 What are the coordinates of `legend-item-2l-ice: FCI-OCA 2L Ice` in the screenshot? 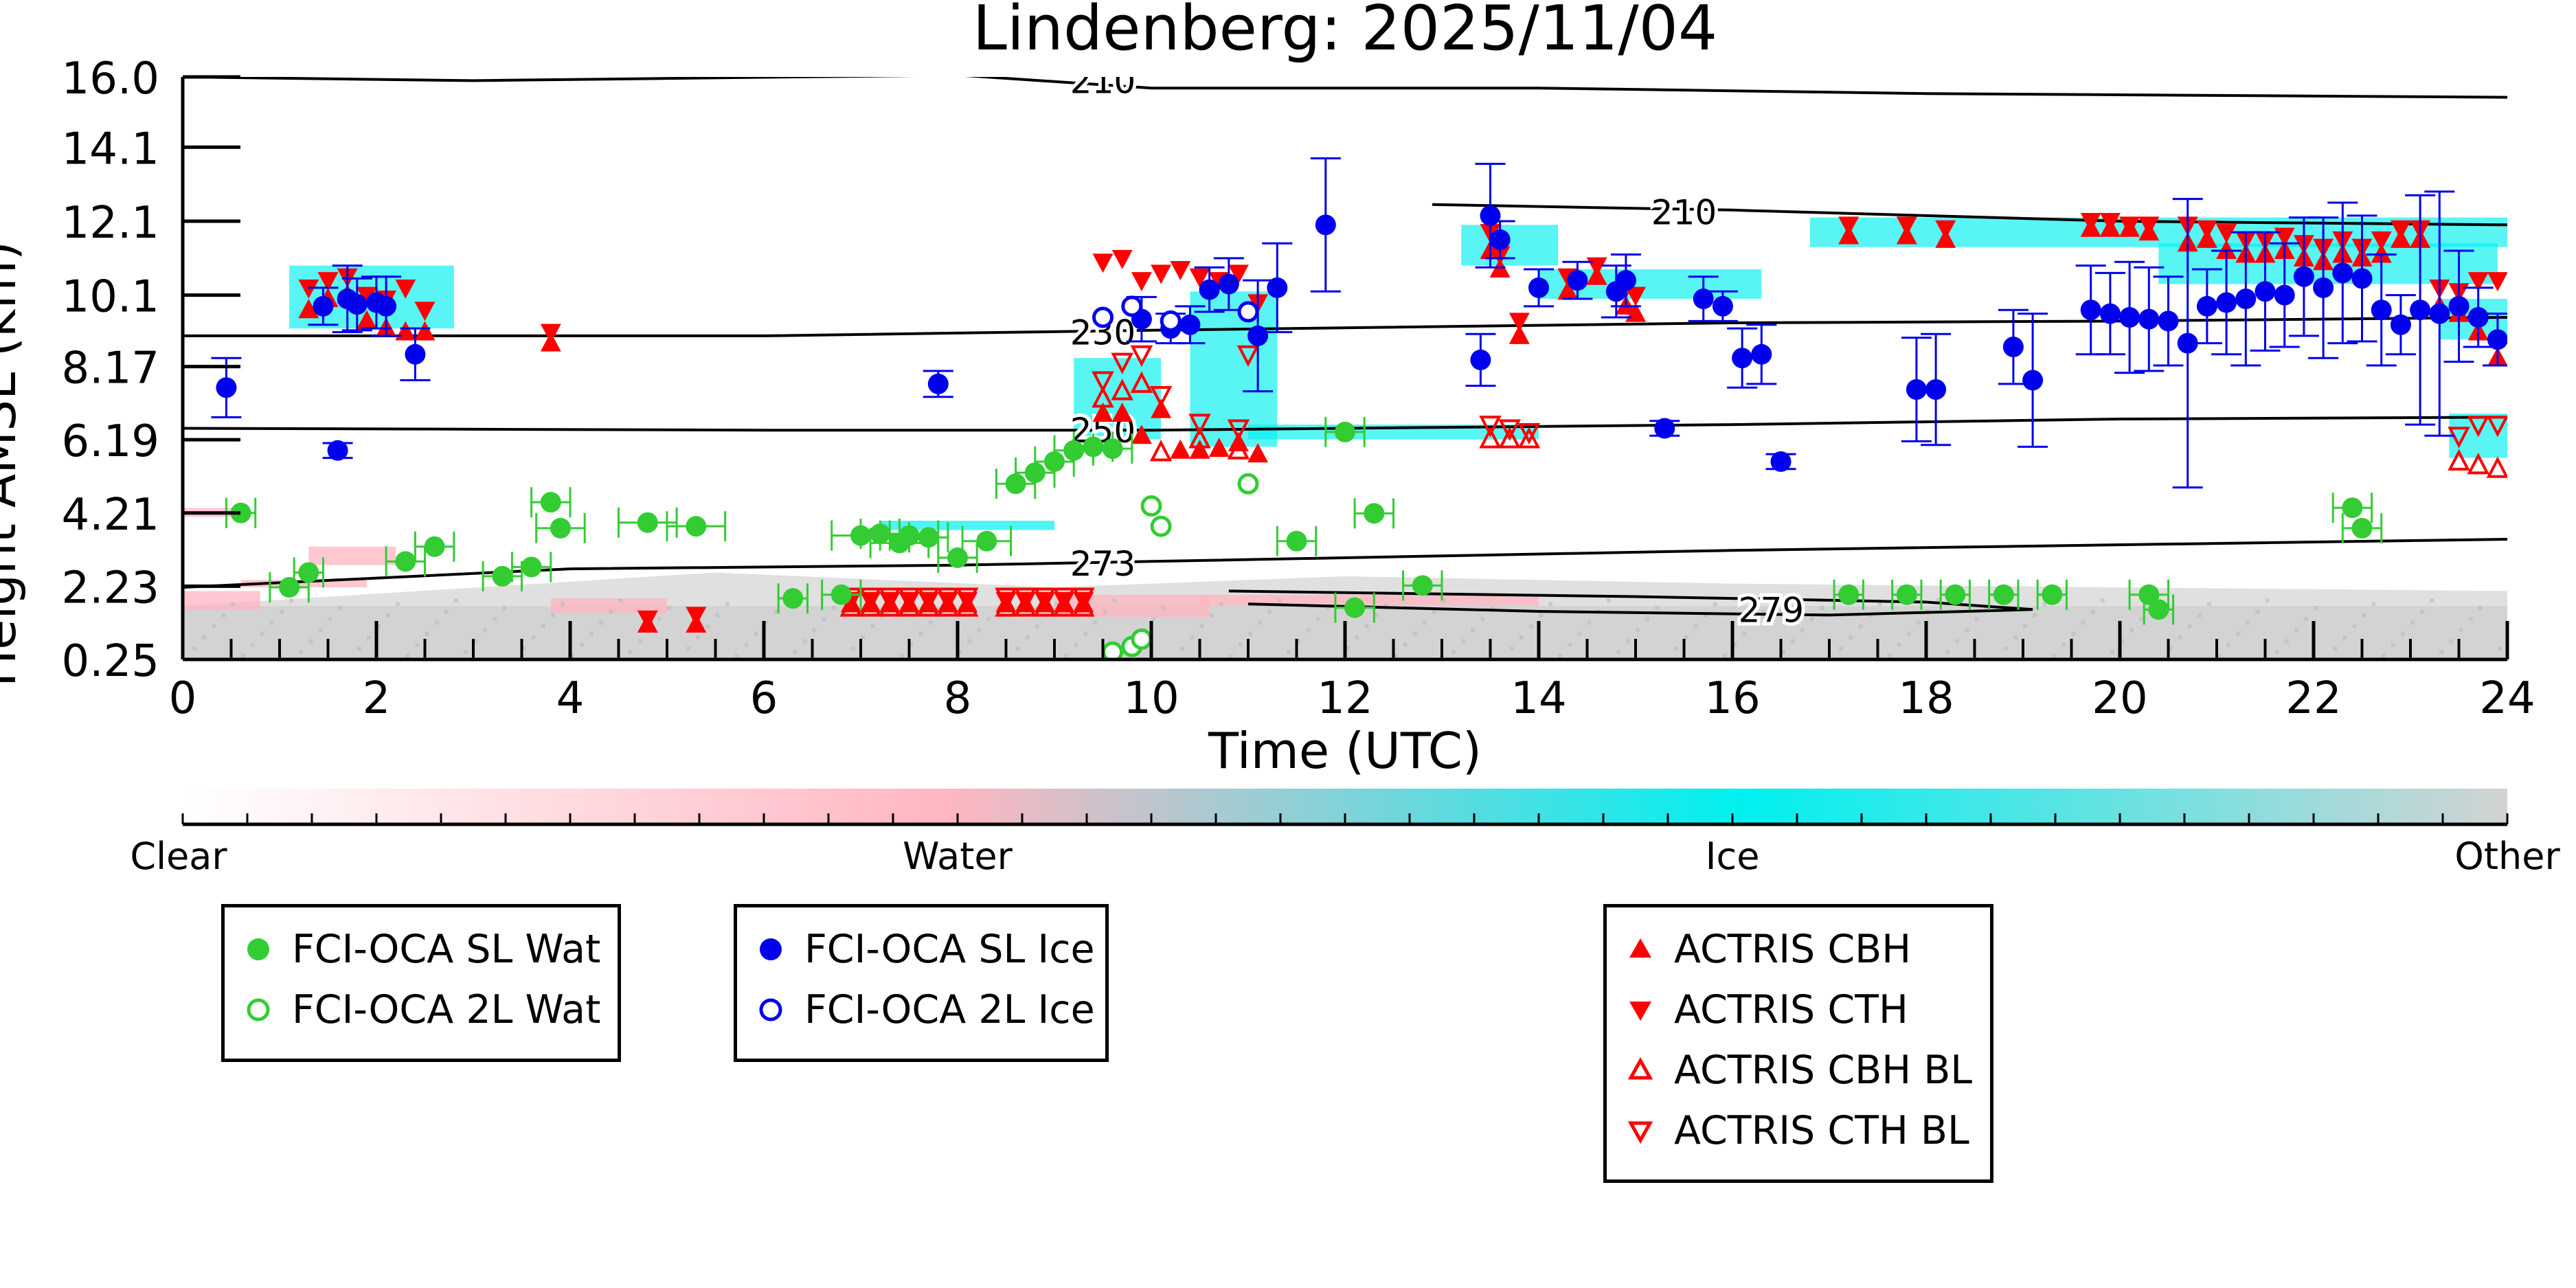 It's located at (924, 1010).